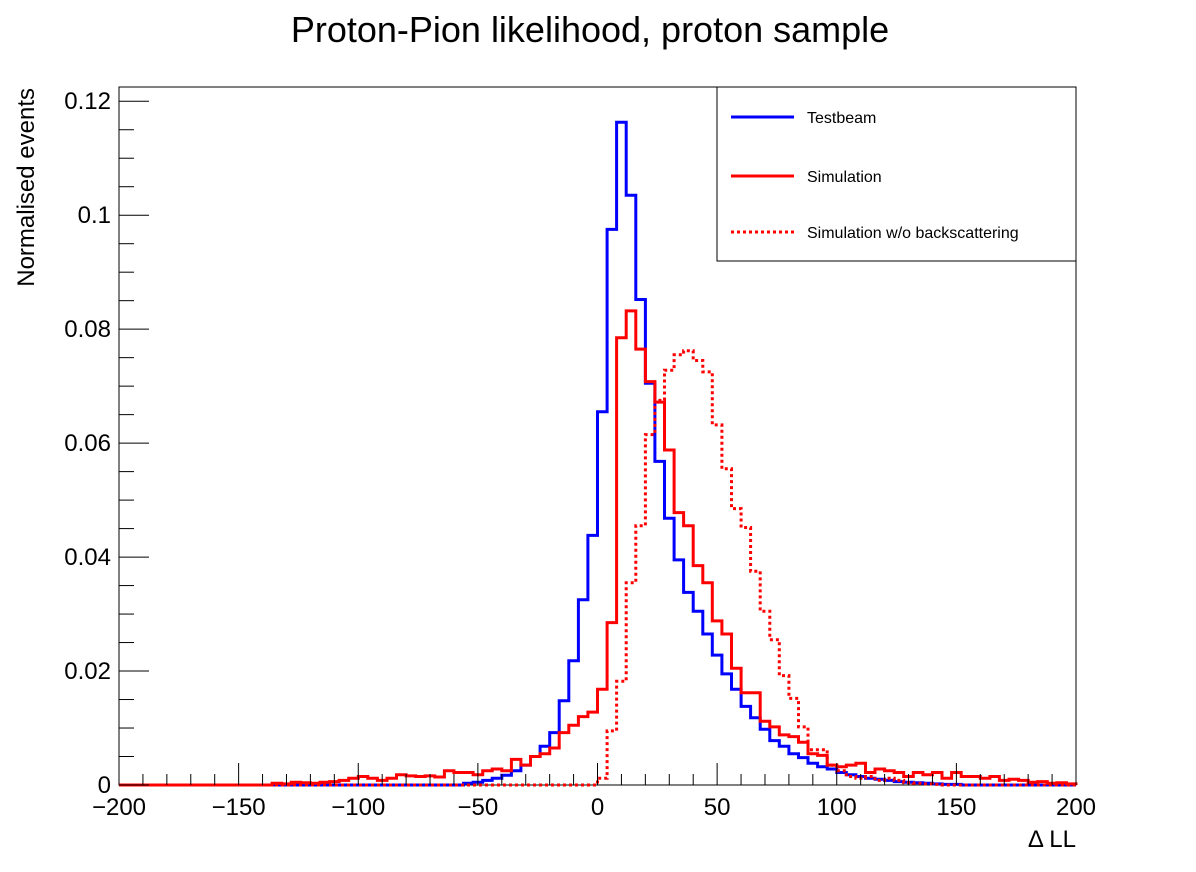 Image resolution: width=1196 pixels, height=872 pixels. What do you see at coordinates (87, 671) in the screenshot?
I see `y-tick-label: 0.02` at bounding box center [87, 671].